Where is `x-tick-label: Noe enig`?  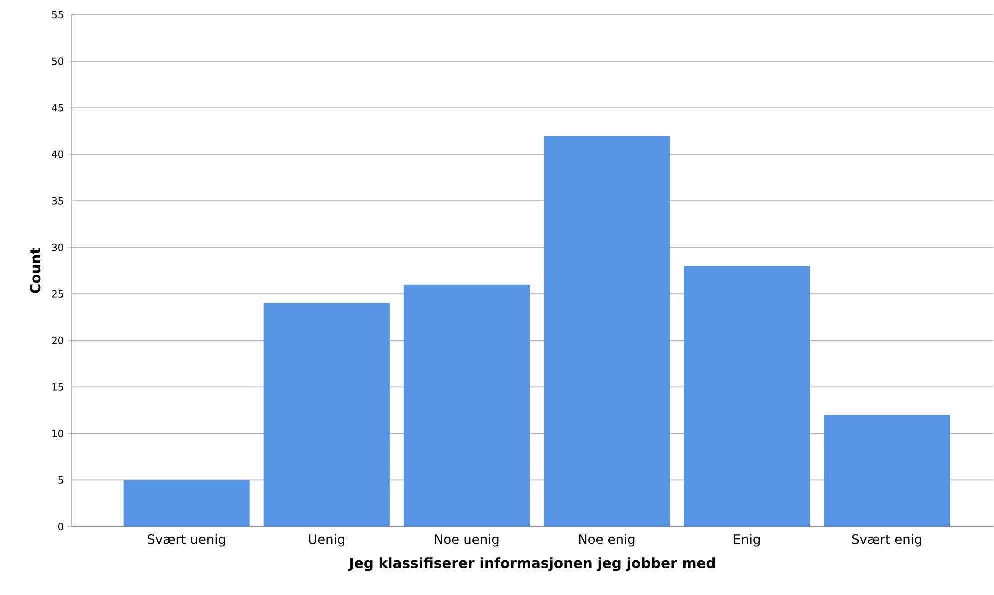
x-tick-label: Noe enig is located at coordinates (607, 540).